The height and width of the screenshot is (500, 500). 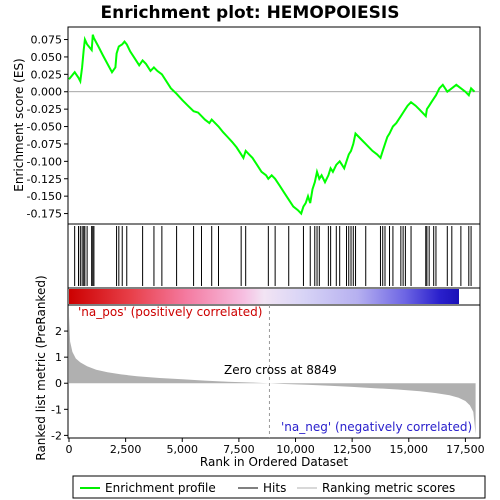 I want to click on es-y-tick-label: -0.050, so click(x=44, y=127).